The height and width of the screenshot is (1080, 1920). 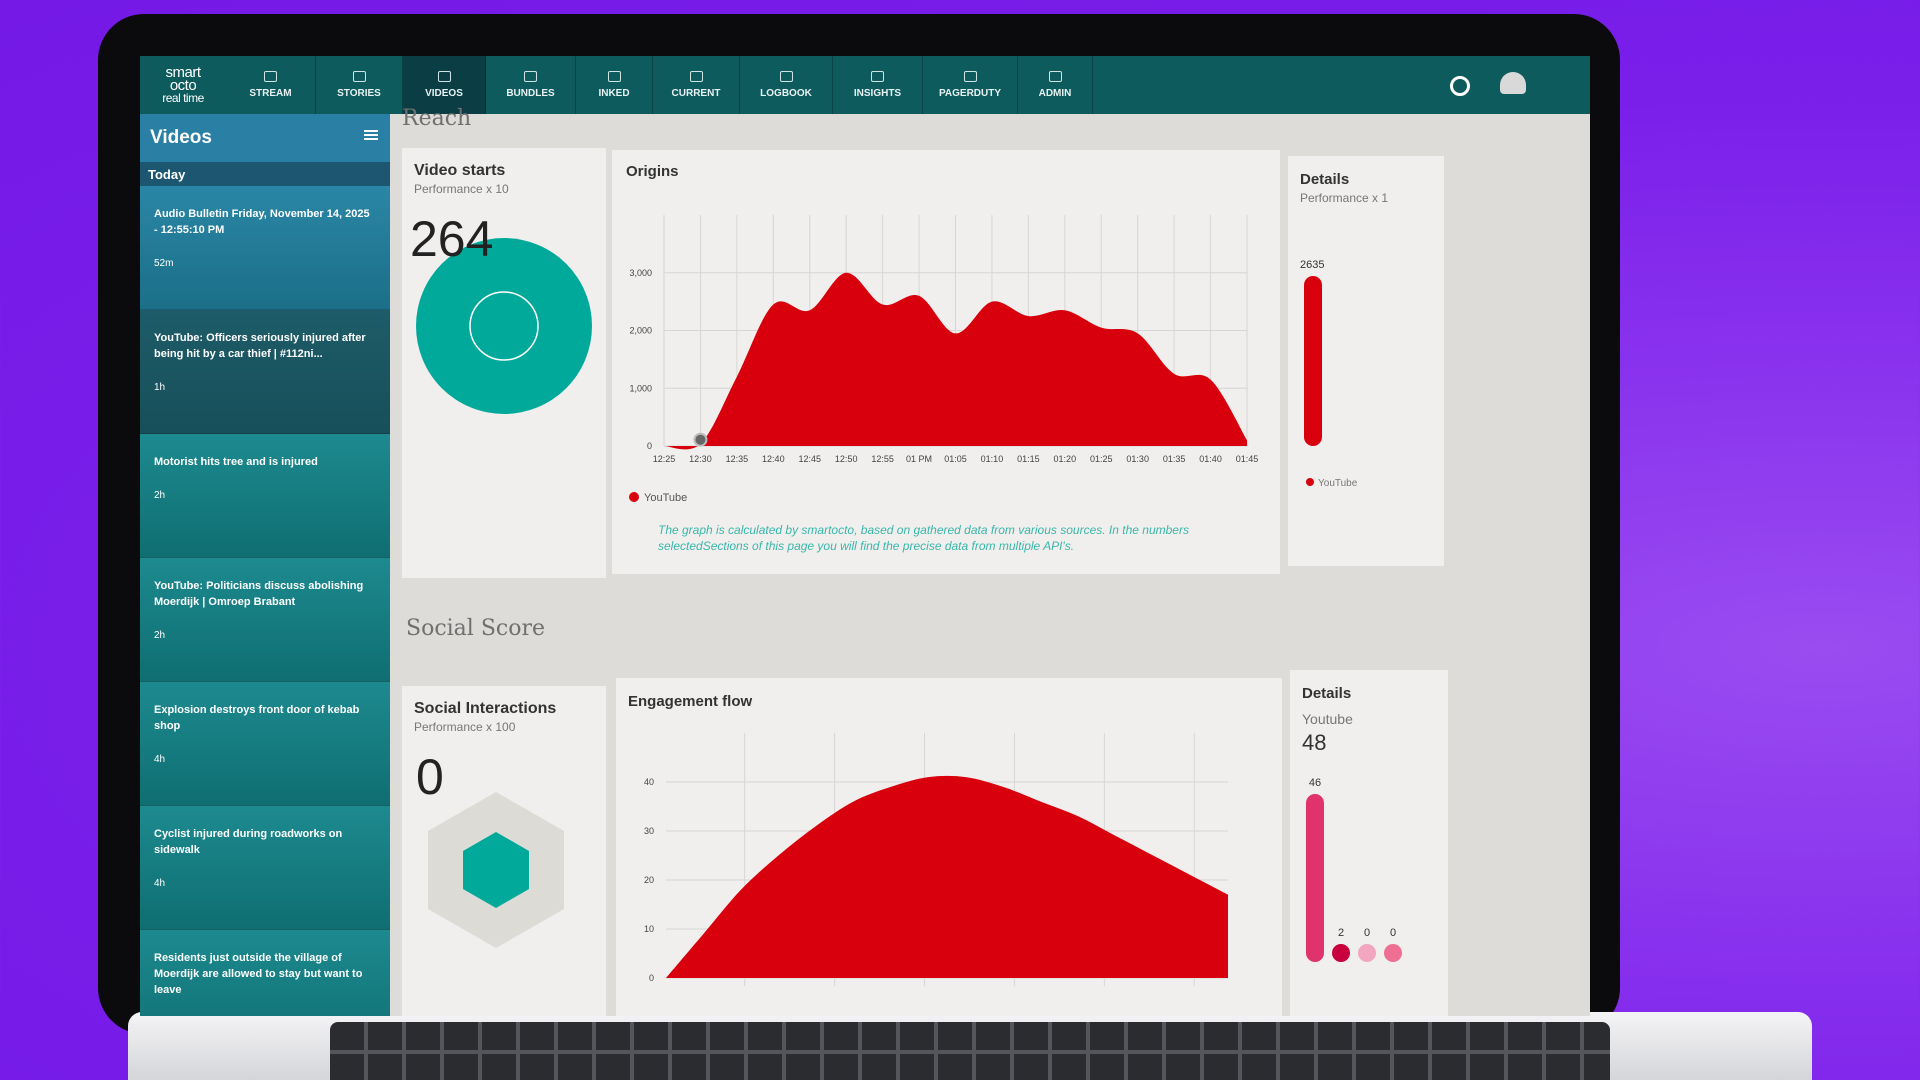 I want to click on x-tick-label: 01:40, so click(x=1210, y=459).